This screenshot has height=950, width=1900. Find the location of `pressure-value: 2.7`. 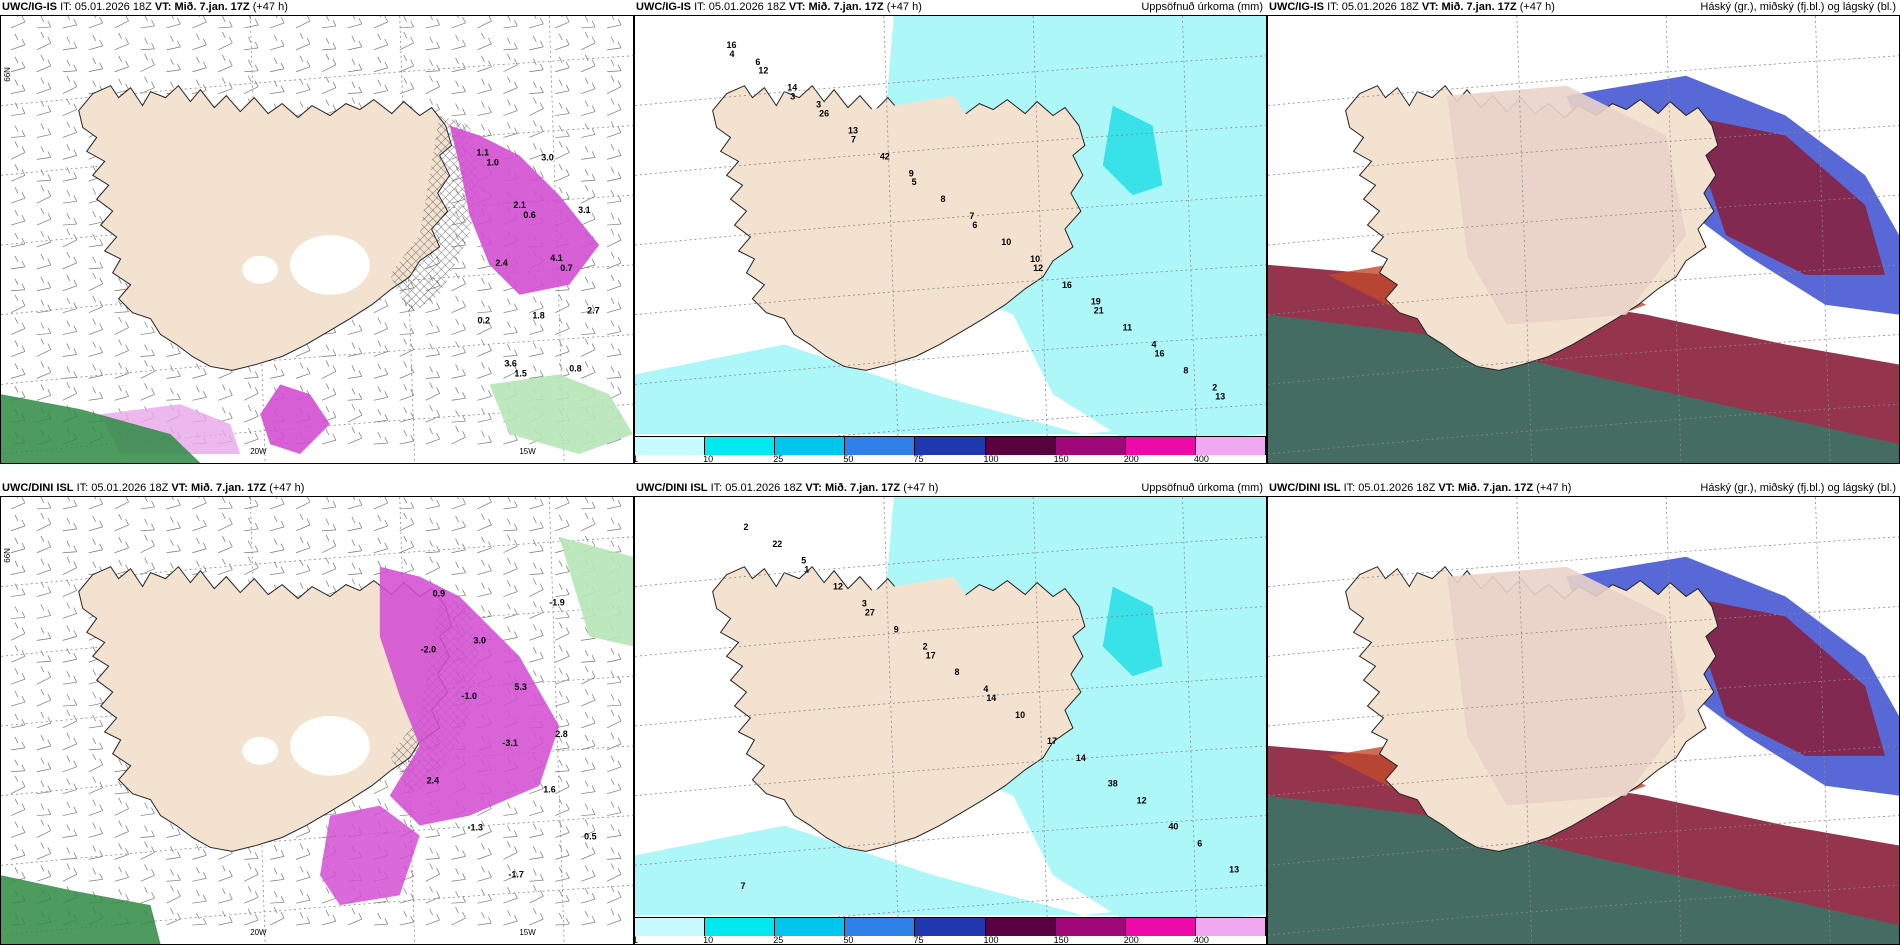

pressure-value: 2.7 is located at coordinates (593, 311).